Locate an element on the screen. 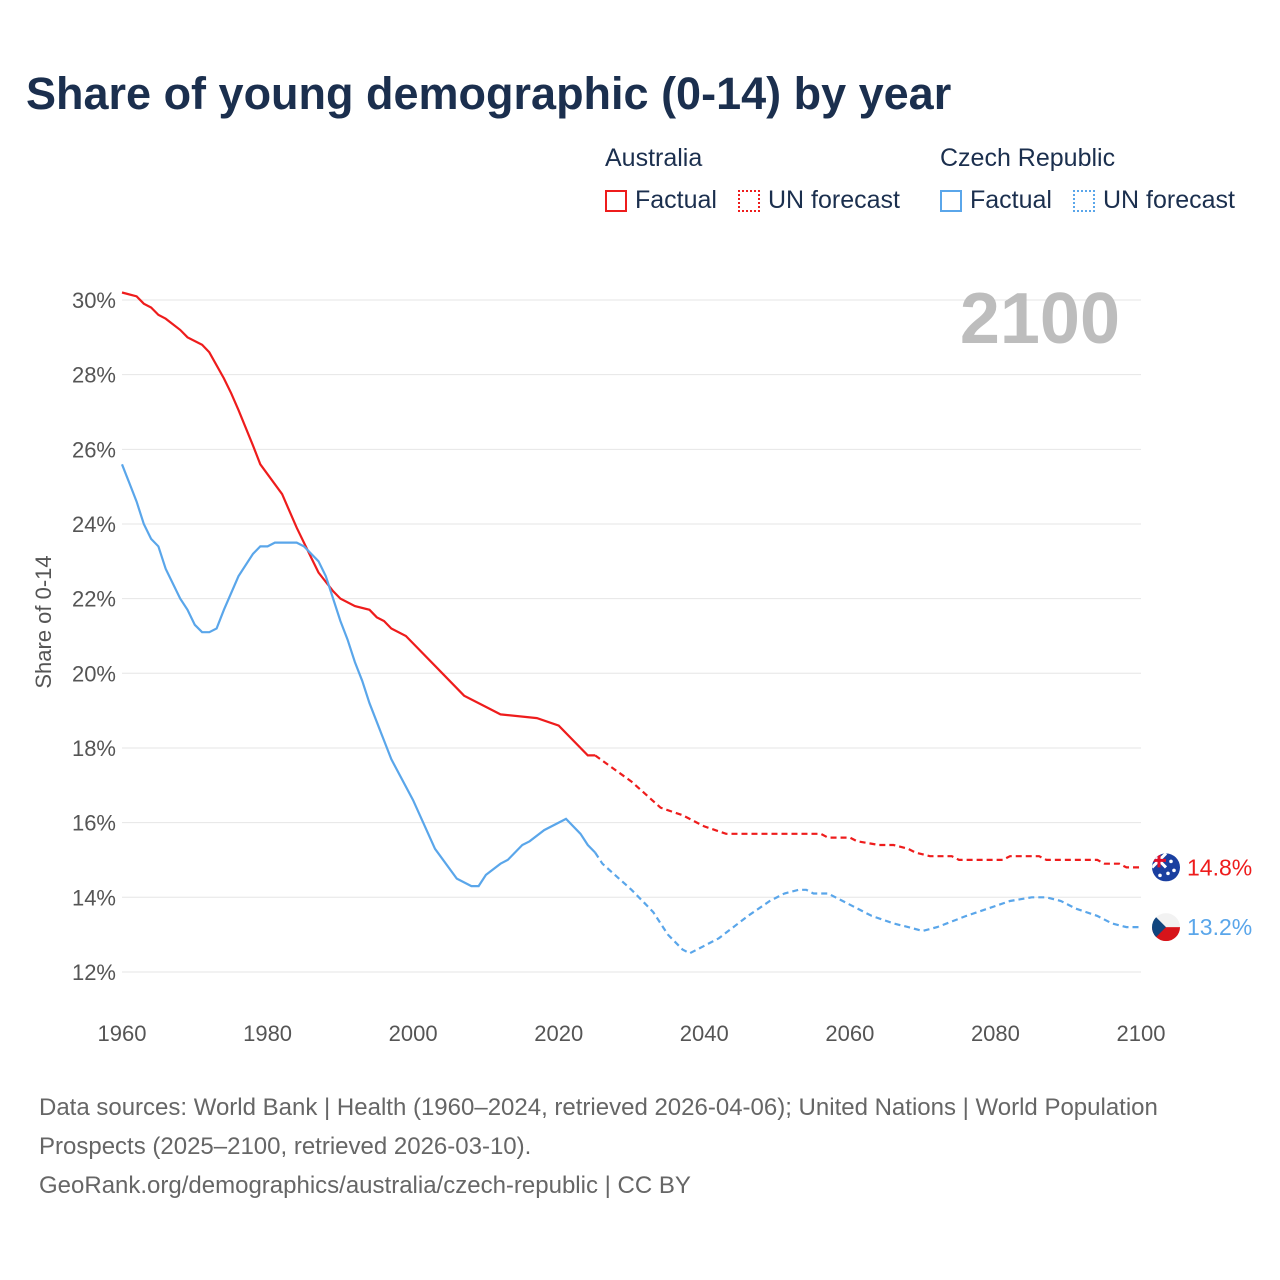 Image resolution: width=1280 pixels, height=1280 pixels. y-tick-label: 26% is located at coordinates (94, 449).